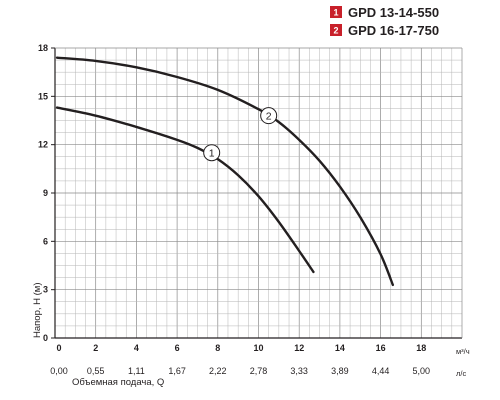 The width and height of the screenshot is (500, 400). Describe the element at coordinates (58, 348) in the screenshot. I see `x-tick-label: 0` at that location.